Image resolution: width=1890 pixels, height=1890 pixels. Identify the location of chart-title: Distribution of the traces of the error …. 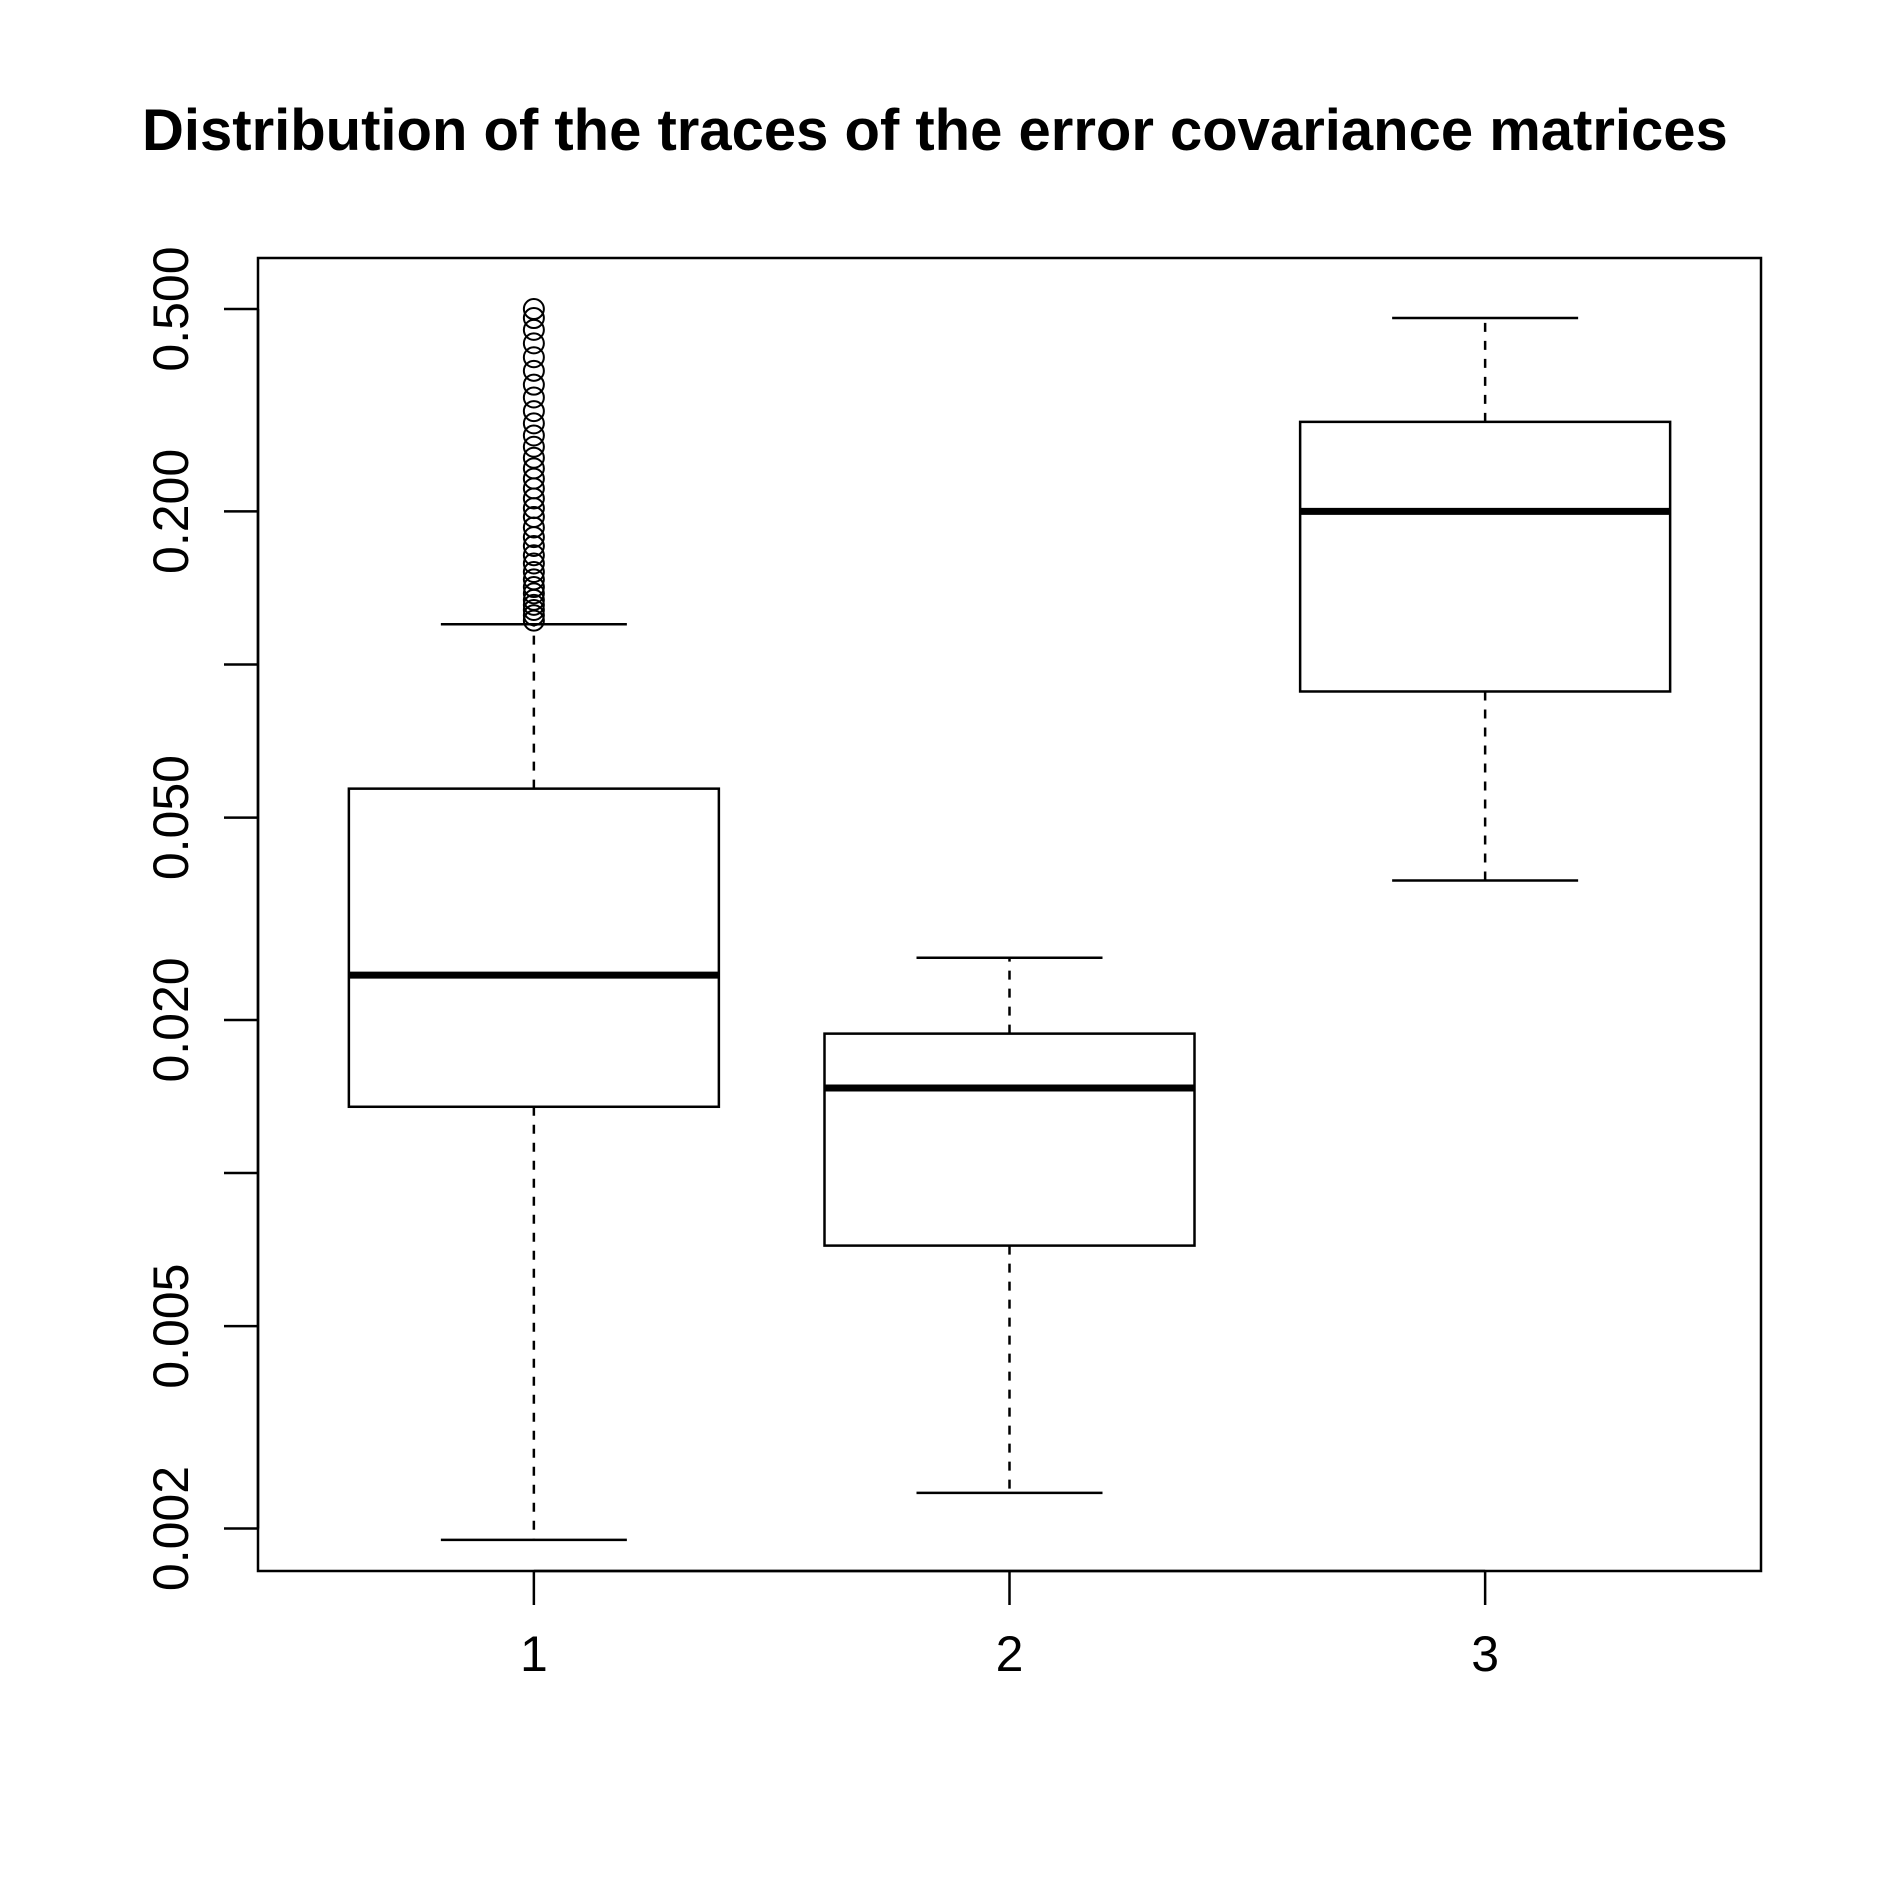
(935, 130).